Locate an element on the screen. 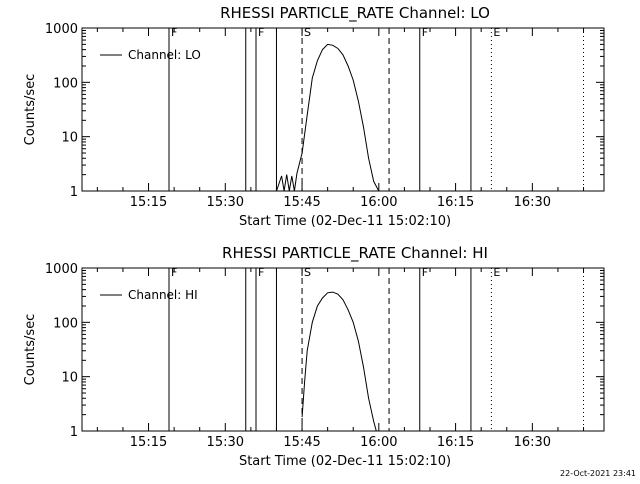  chart-title: RHESSI PARTICLE_RATE Channel: LO is located at coordinates (355, 13).